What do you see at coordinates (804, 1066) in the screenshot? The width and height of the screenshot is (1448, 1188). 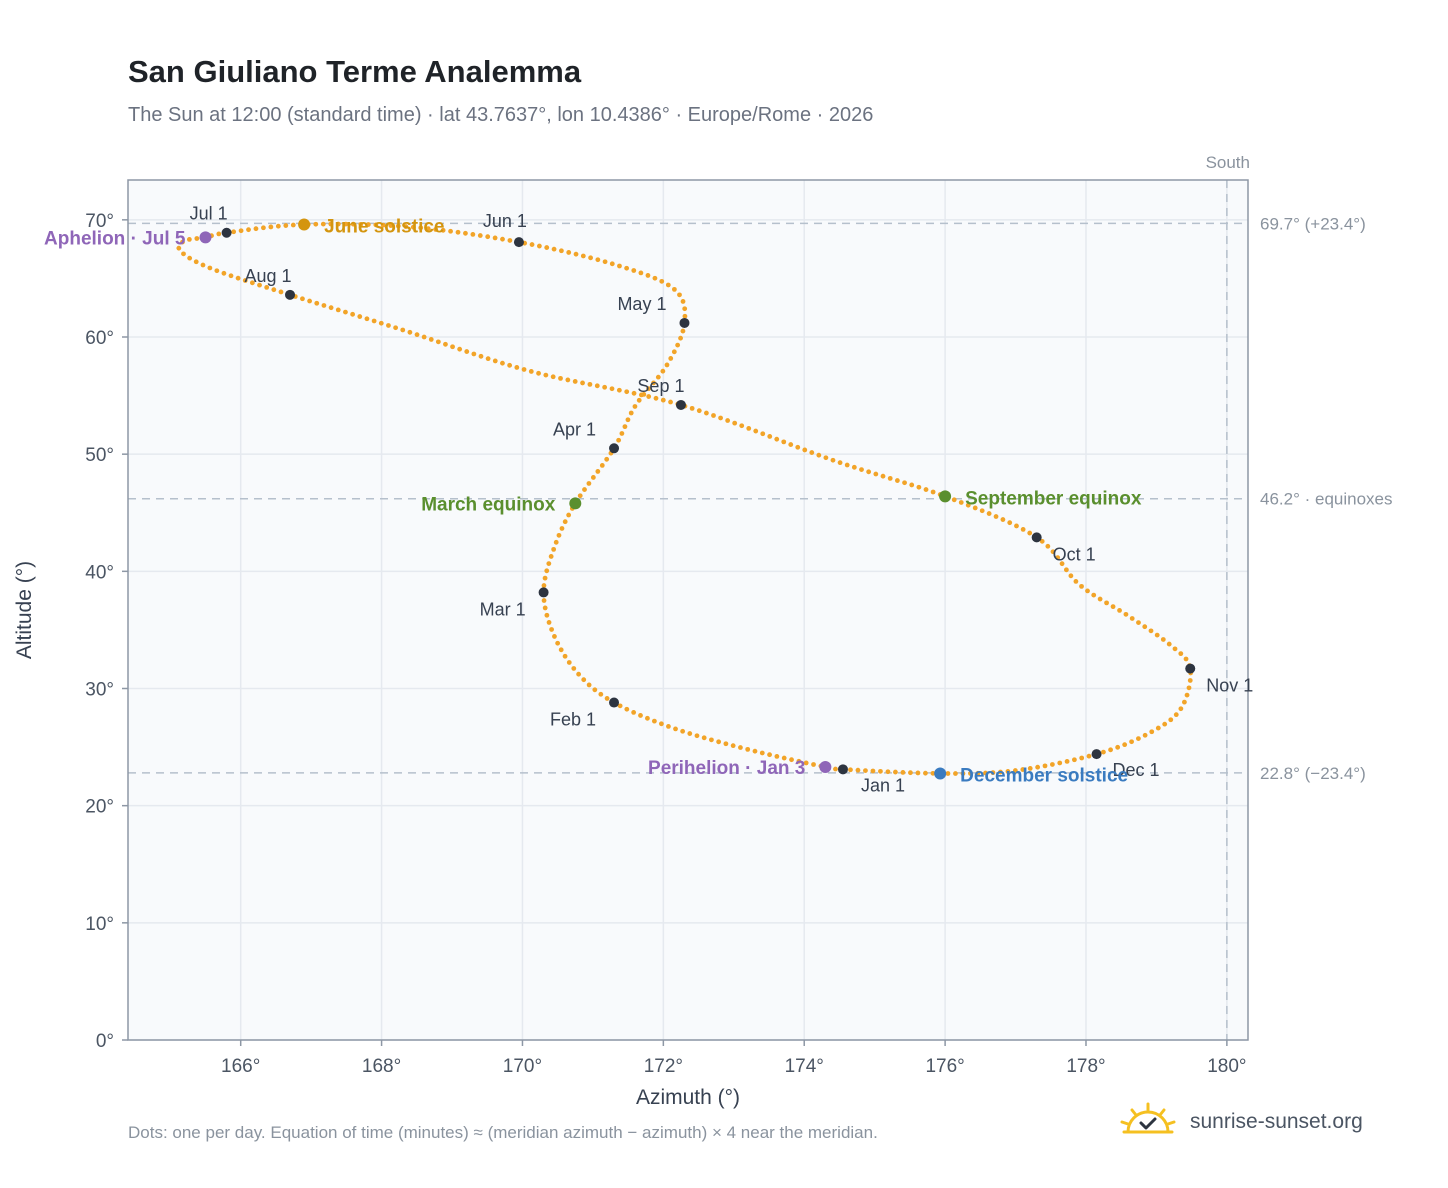 I see `x-tick-label: 174°` at bounding box center [804, 1066].